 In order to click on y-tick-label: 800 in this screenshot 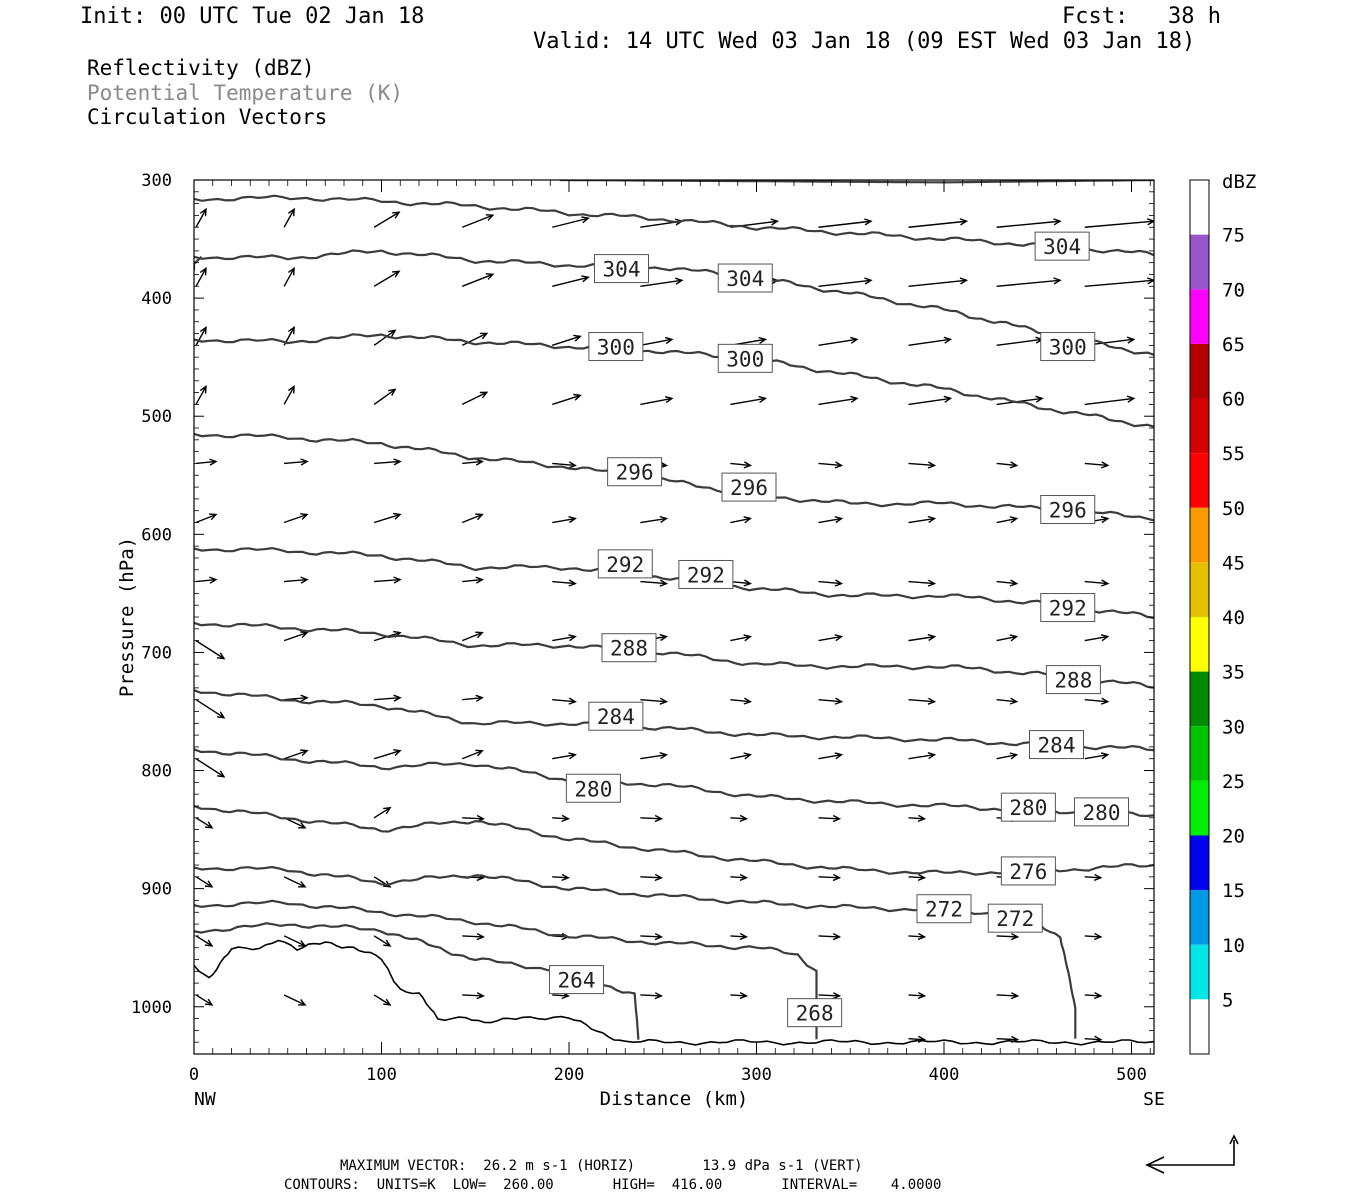, I will do `click(156, 772)`.